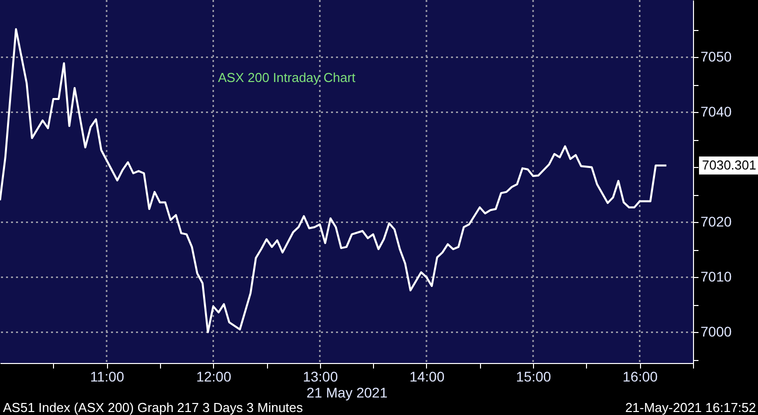 This screenshot has height=415, width=758. I want to click on x-tick-label: 11:00, so click(107, 376).